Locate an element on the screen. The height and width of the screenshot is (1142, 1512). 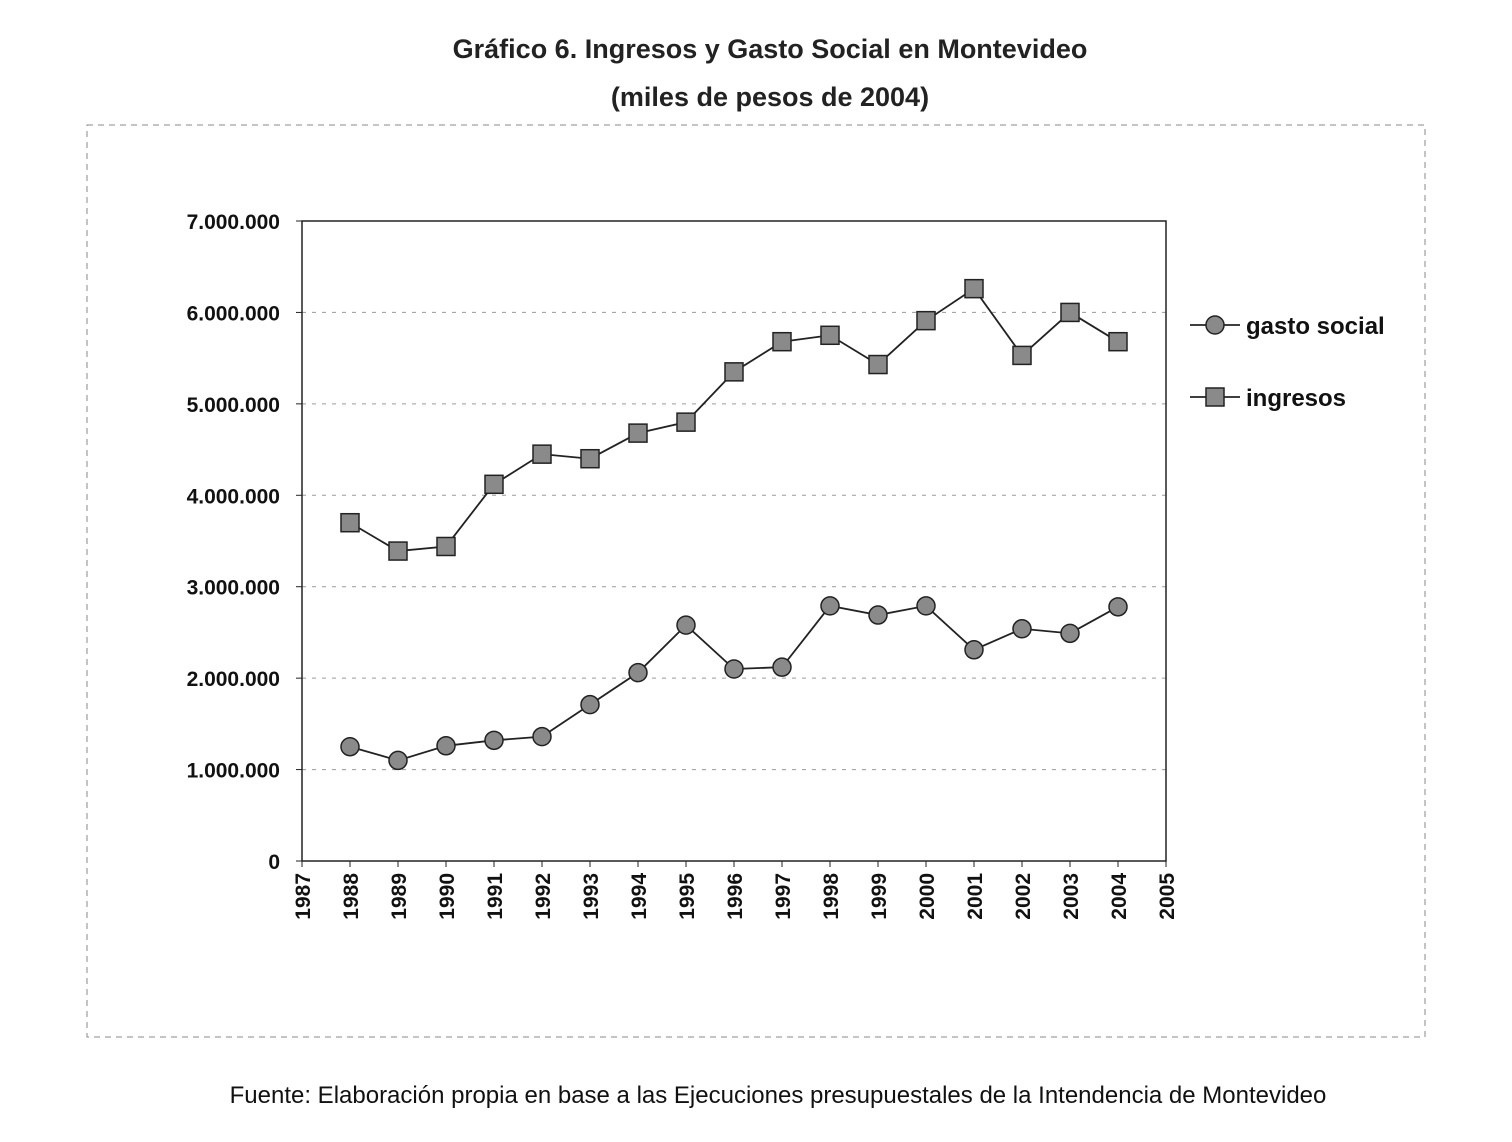
series-line-ingresos is located at coordinates (734, 419).